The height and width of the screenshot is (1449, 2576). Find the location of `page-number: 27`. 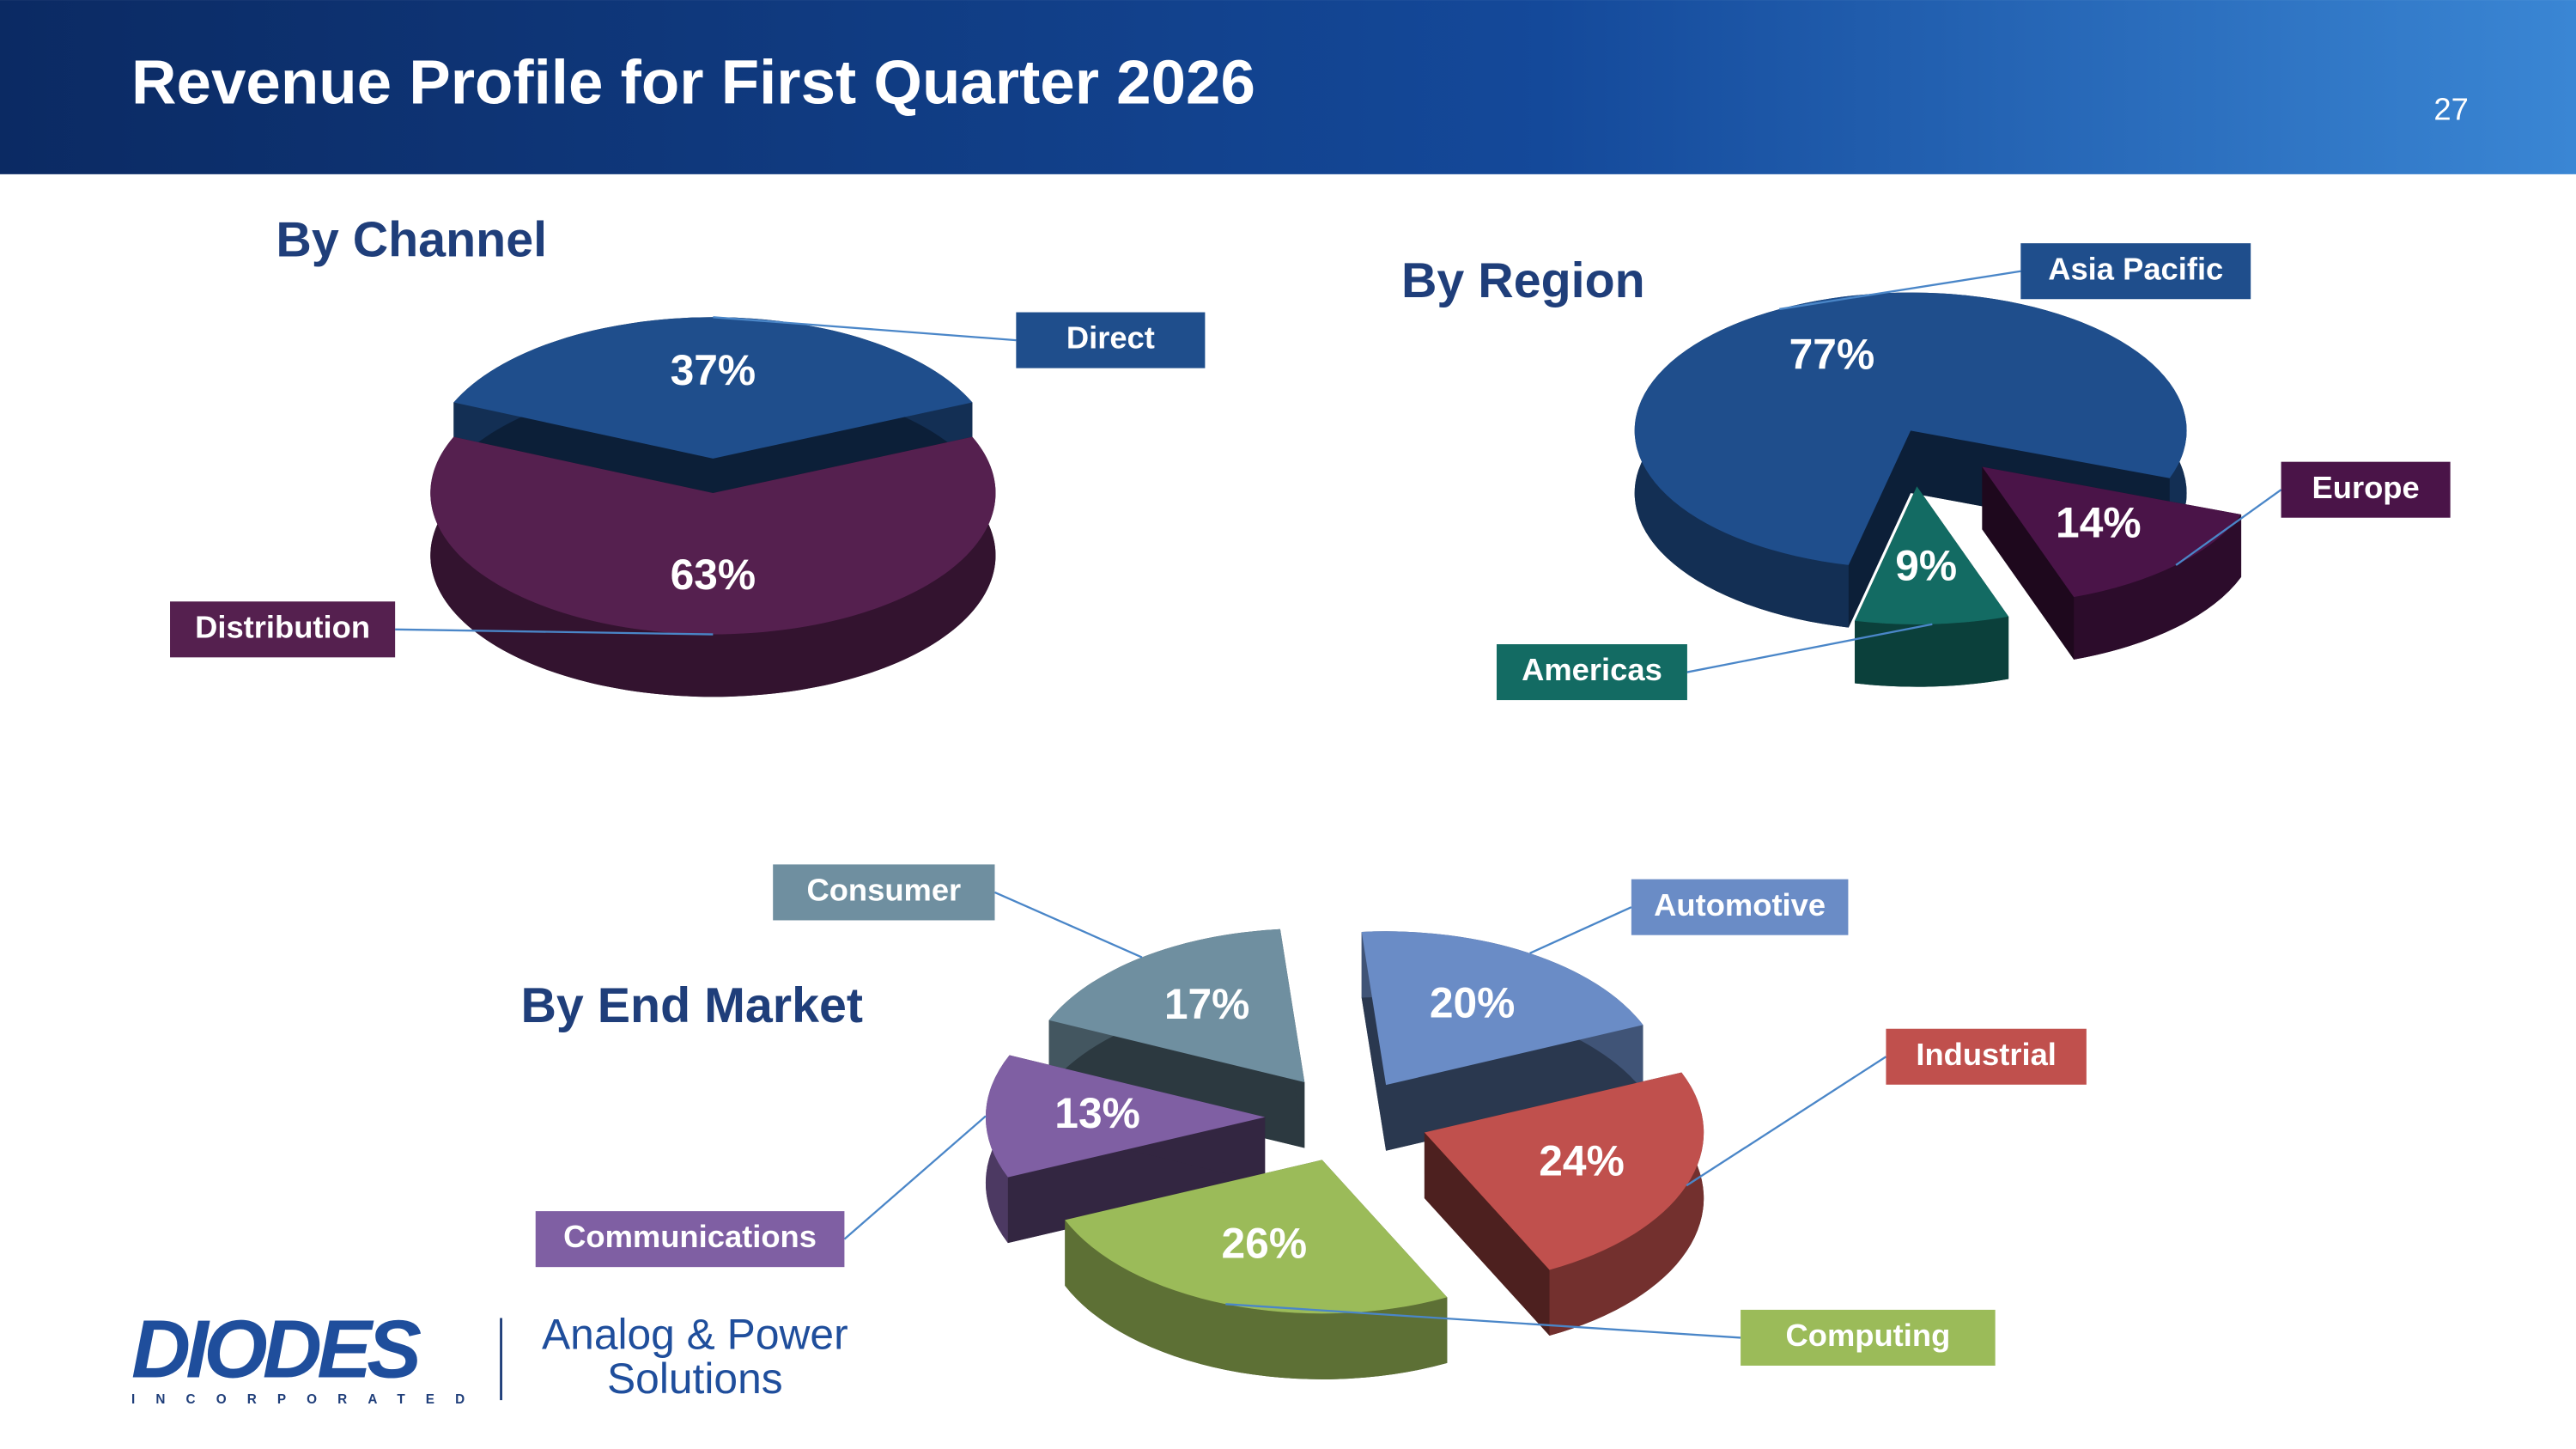

page-number: 27 is located at coordinates (2450, 109).